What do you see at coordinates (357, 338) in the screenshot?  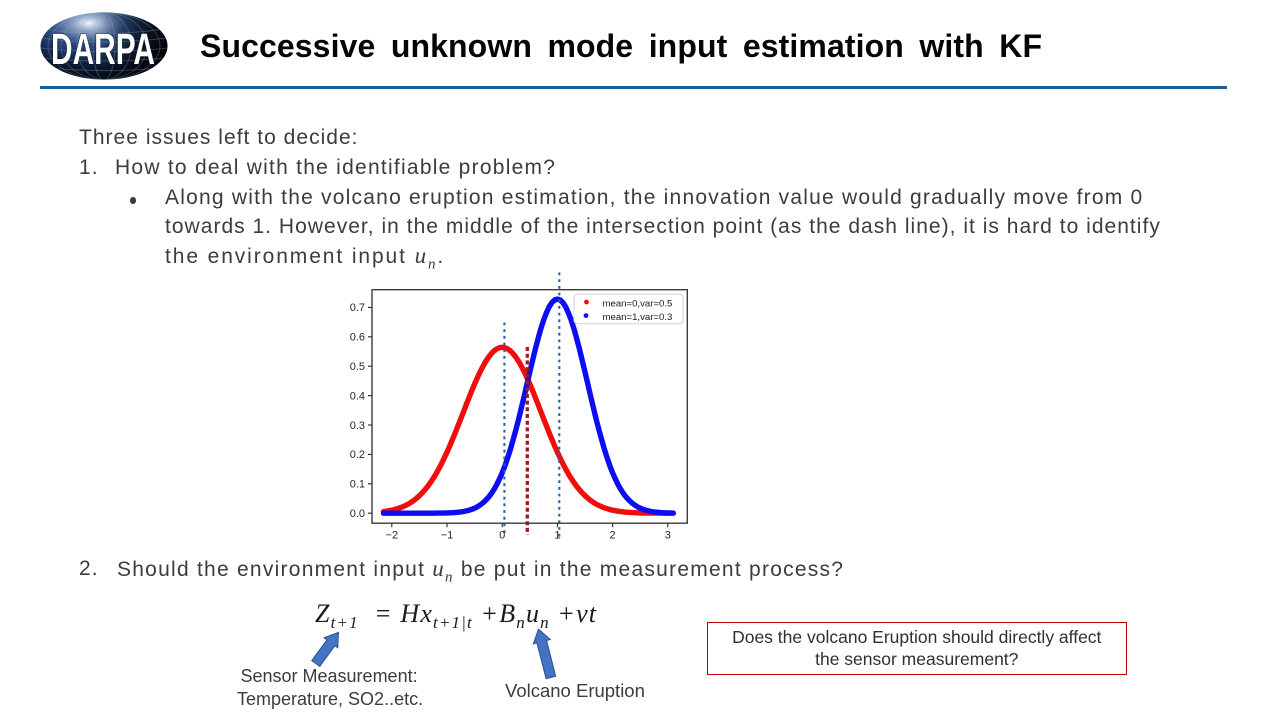 I see `svg-text: 0.6` at bounding box center [357, 338].